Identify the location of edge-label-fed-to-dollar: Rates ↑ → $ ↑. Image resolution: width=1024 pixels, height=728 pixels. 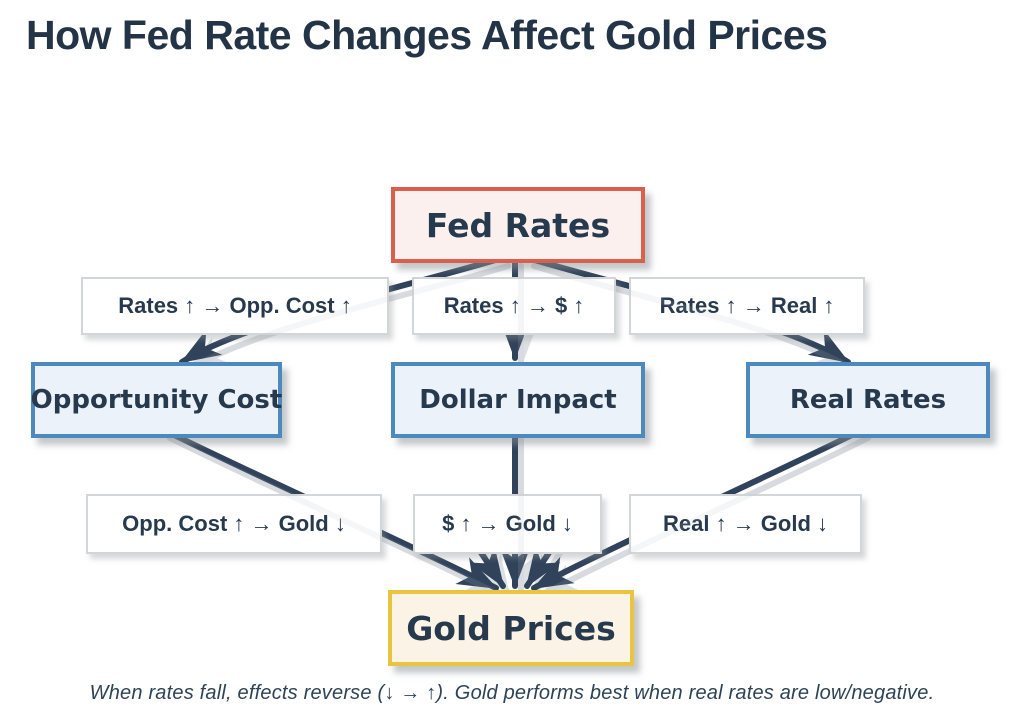
(514, 306).